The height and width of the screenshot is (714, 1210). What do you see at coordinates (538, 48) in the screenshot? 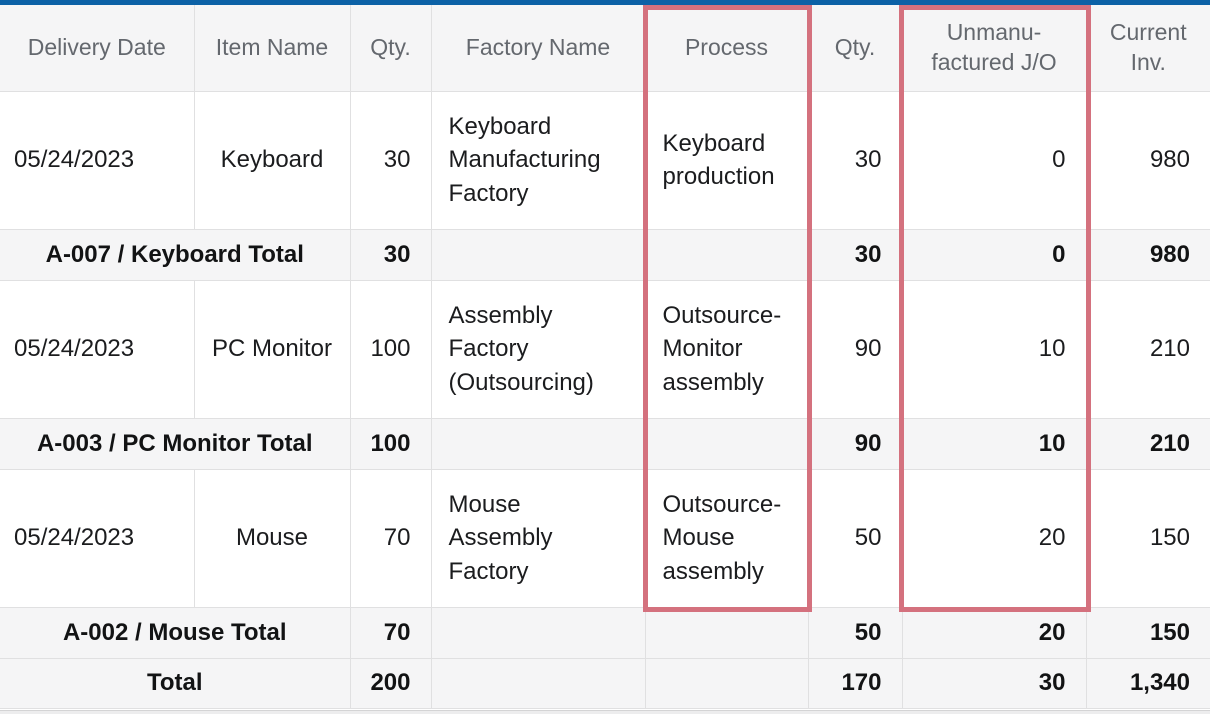
I see `column-header-factory-name: Factory Name` at bounding box center [538, 48].